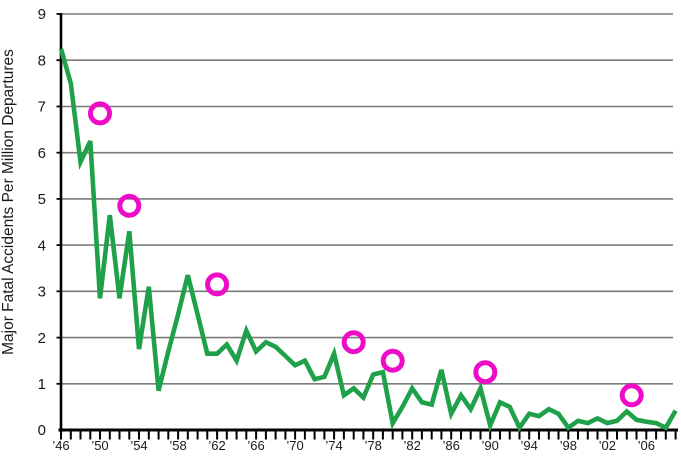 This screenshot has width=681, height=458. What do you see at coordinates (255, 445) in the screenshot?
I see `x-tick-label: ’66` at bounding box center [255, 445].